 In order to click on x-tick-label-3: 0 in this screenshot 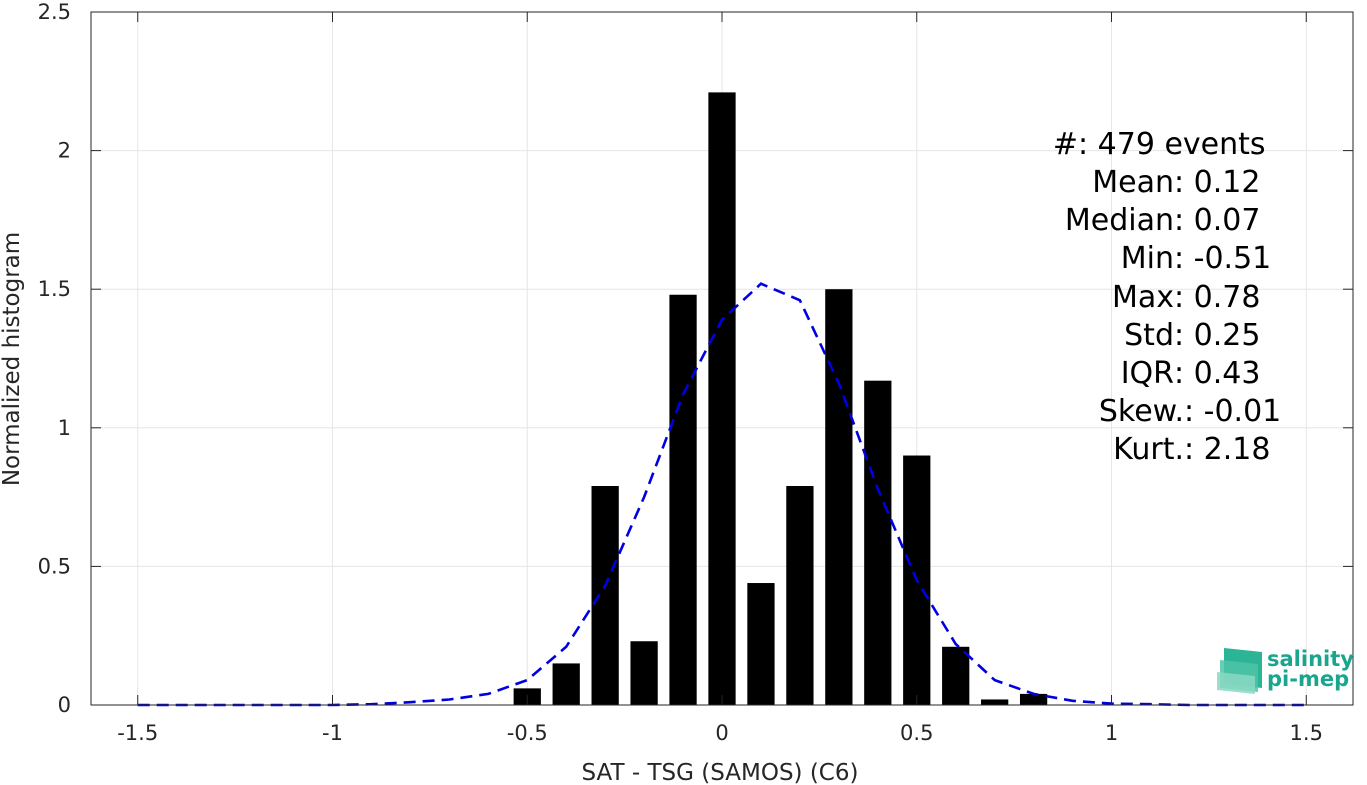, I will do `click(721, 733)`.